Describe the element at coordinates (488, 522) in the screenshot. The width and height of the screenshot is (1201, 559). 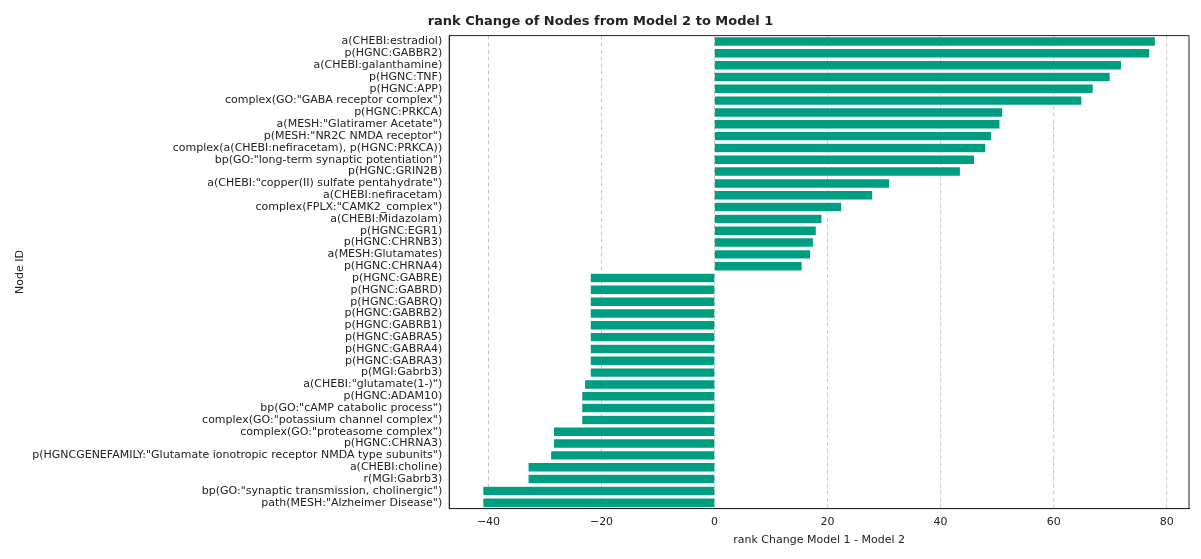
I see `x-tick-label: −40` at that location.